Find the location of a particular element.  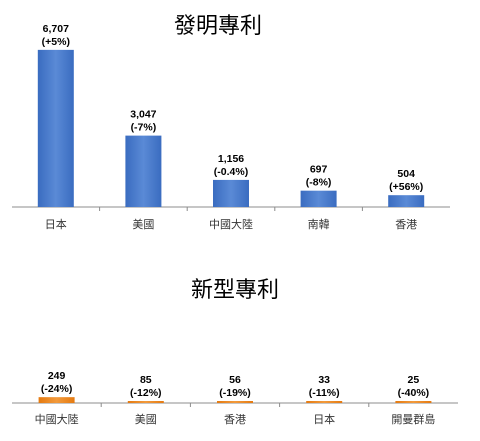

data-label-value: 3,047 is located at coordinates (143, 115).